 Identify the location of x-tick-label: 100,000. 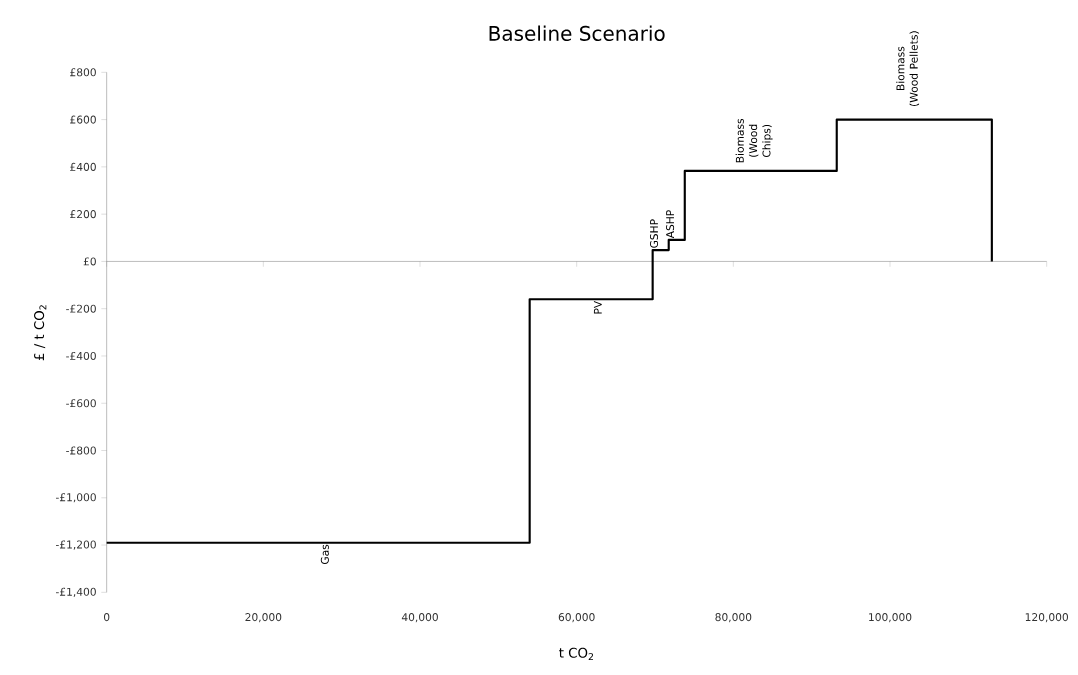
(890, 618).